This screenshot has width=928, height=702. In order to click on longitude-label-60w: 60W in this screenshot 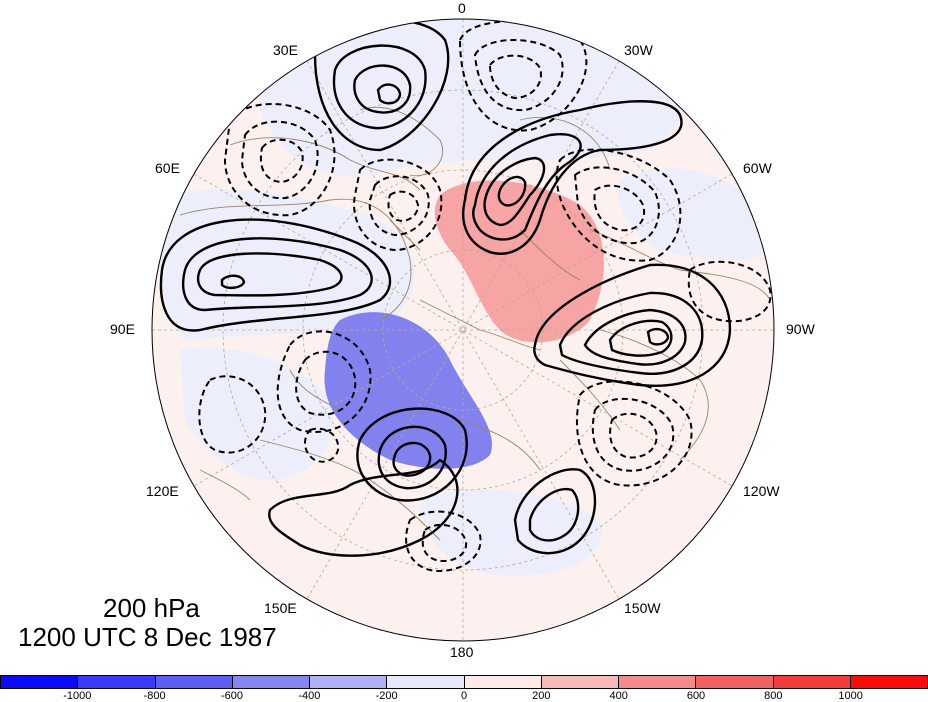, I will do `click(757, 168)`.